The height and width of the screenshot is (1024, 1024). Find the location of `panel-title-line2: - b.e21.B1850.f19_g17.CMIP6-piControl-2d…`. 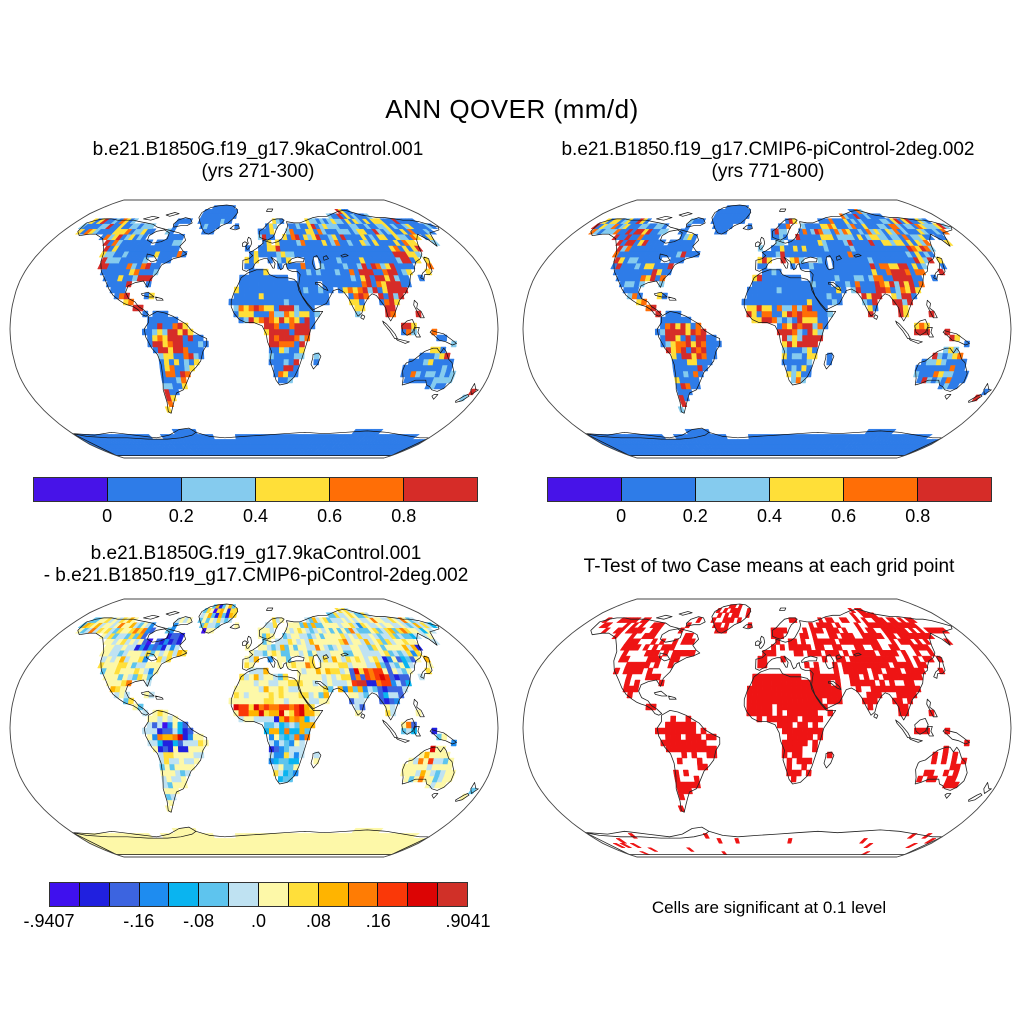

panel-title-line2: - b.e21.B1850.f19_g17.CMIP6-piControl-2d… is located at coordinates (256, 575).